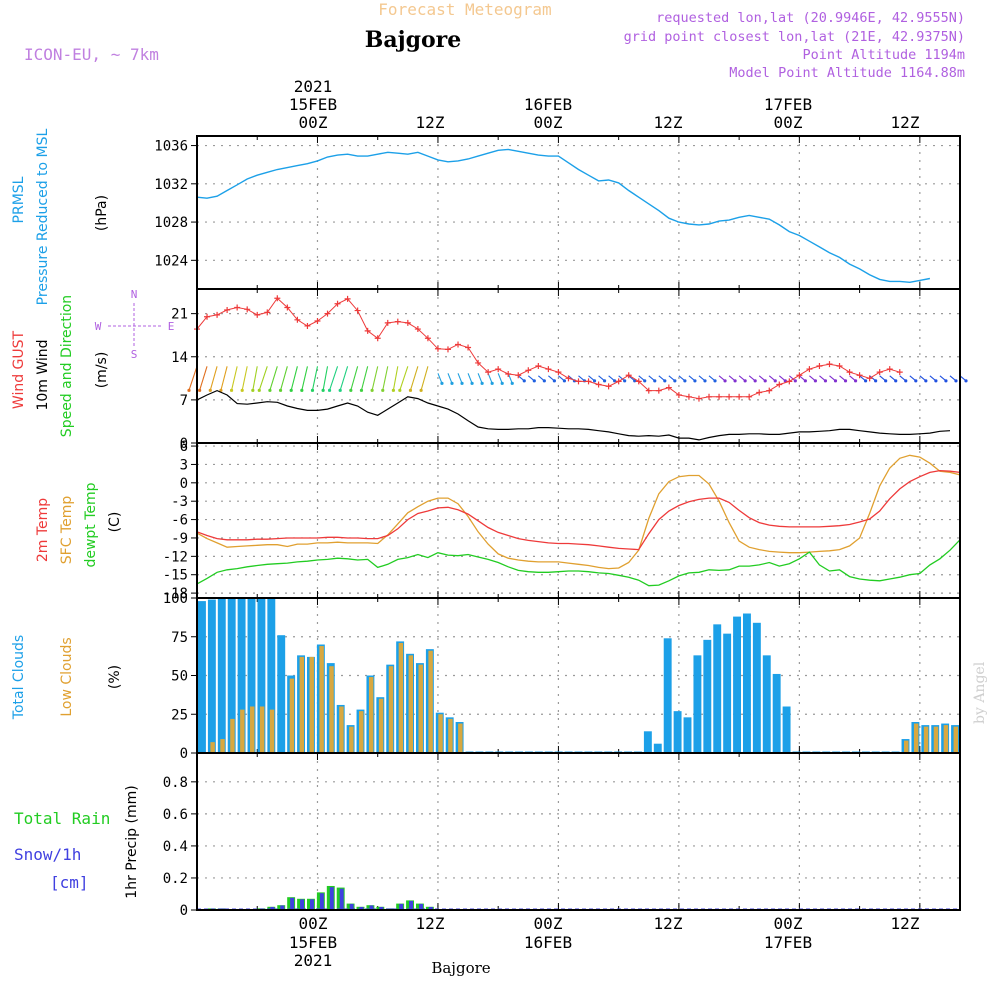 This screenshot has height=1000, width=1000. I want to click on top-year-label: 2021, so click(313, 86).